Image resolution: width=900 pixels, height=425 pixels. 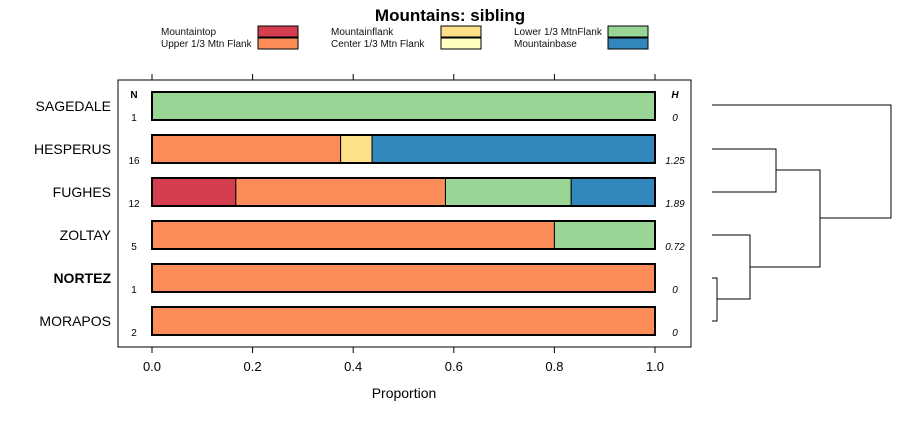 What do you see at coordinates (133, 95) in the screenshot?
I see `n-header: N` at bounding box center [133, 95].